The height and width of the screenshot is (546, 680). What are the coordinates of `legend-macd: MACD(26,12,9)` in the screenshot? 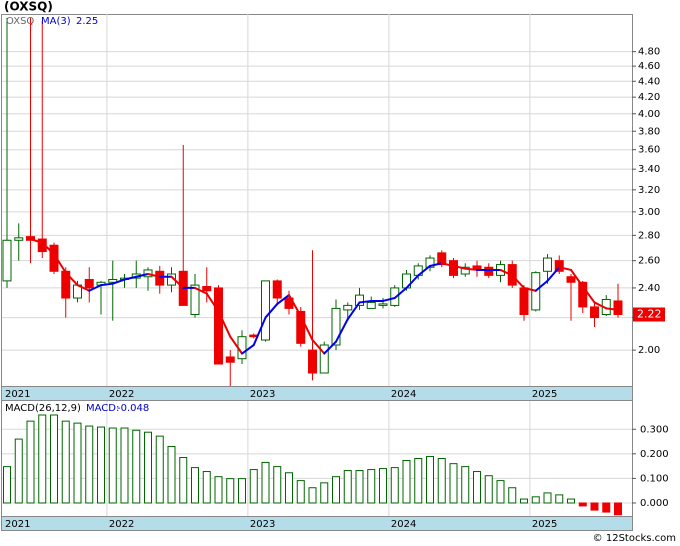 It's located at (43, 408).